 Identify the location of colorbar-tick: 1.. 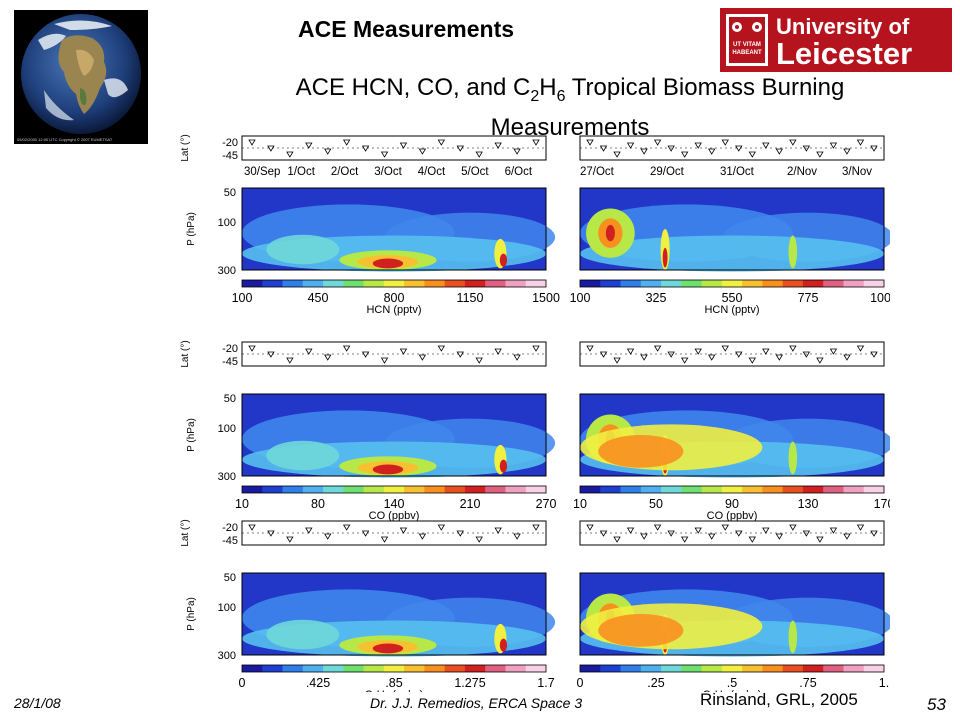
(884, 683).